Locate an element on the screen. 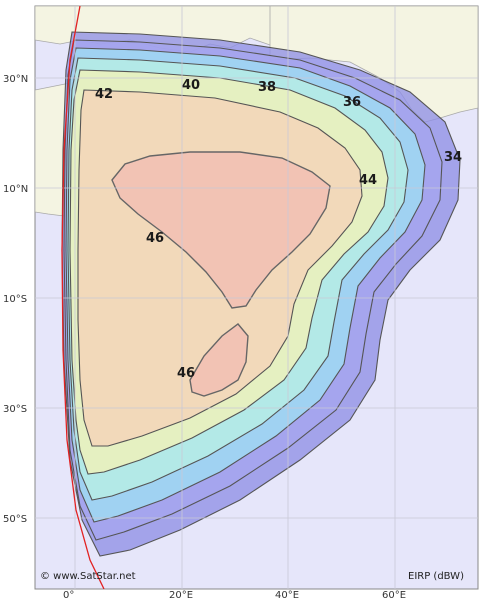 The image size is (490, 600). contour-label-40: 40 is located at coordinates (191, 85).